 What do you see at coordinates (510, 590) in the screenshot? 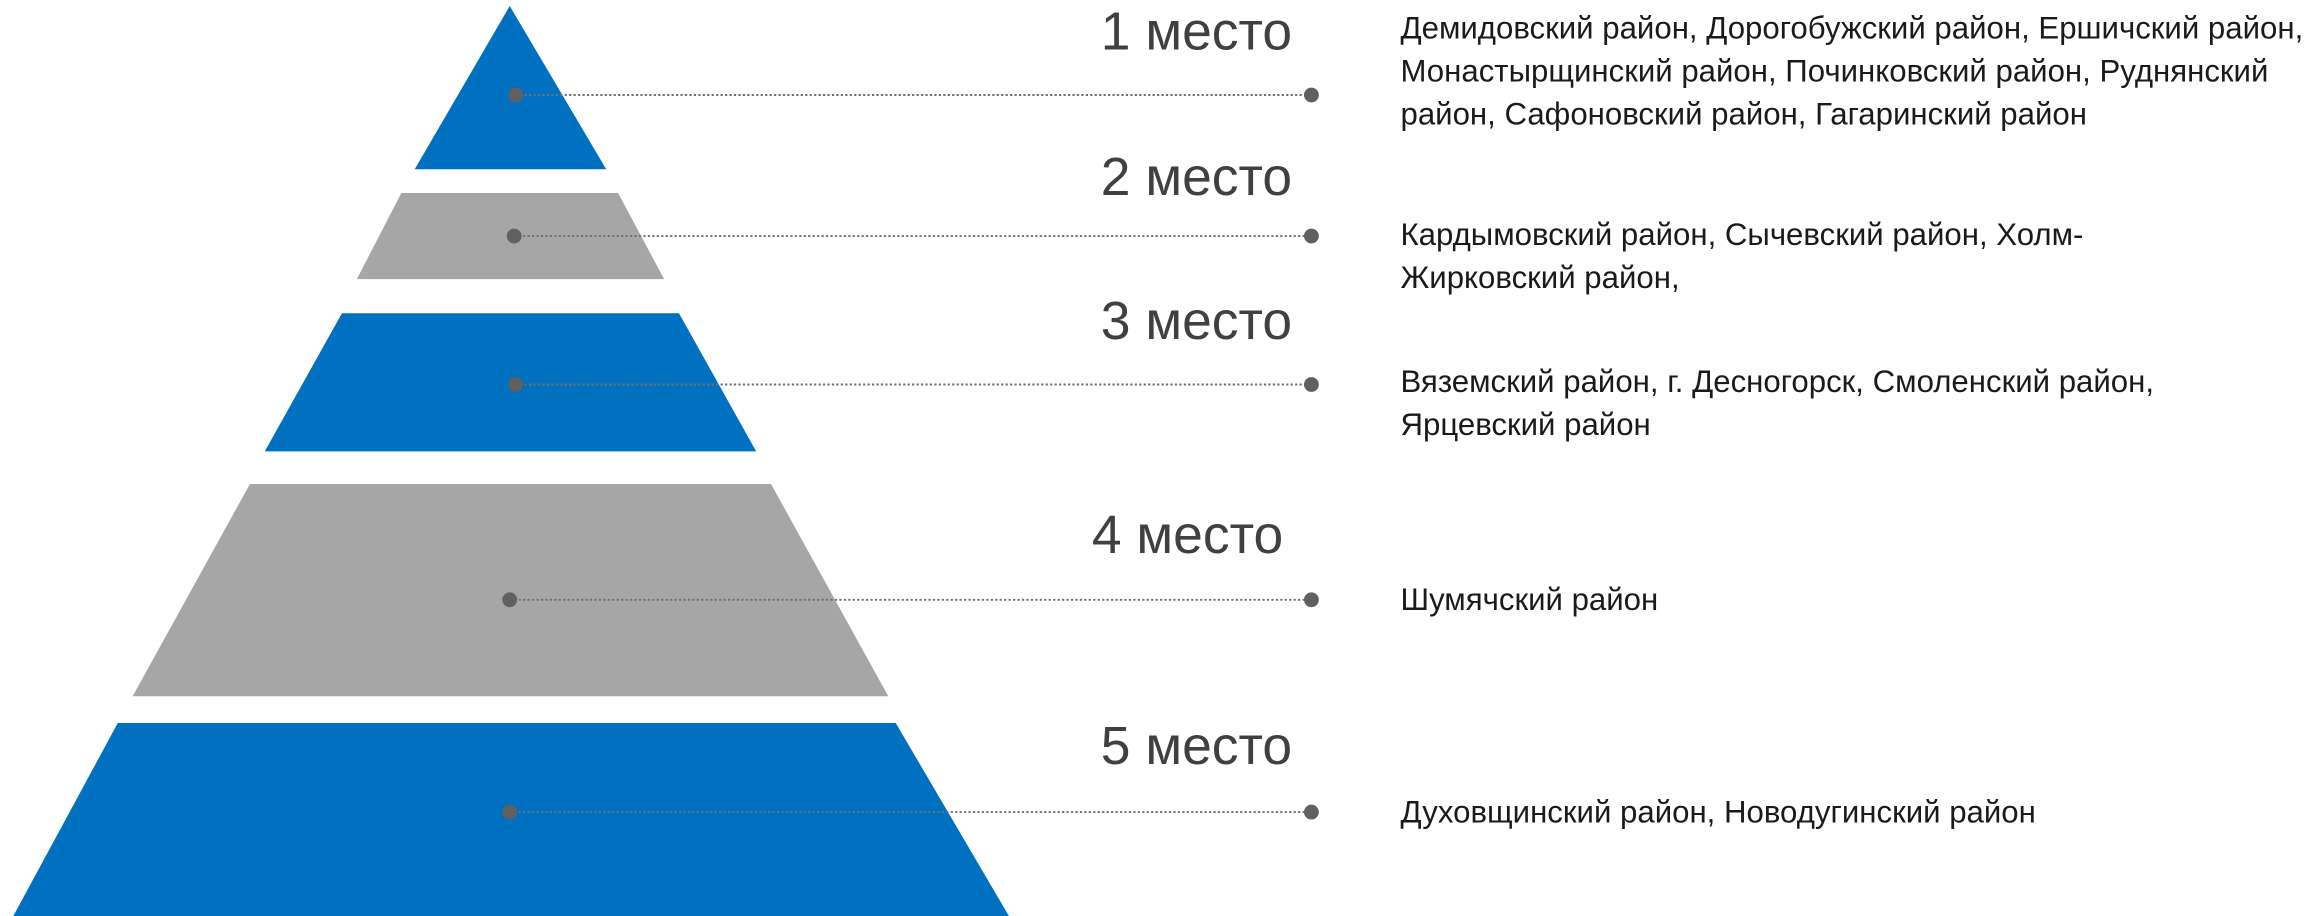
I see `level-4-shape` at bounding box center [510, 590].